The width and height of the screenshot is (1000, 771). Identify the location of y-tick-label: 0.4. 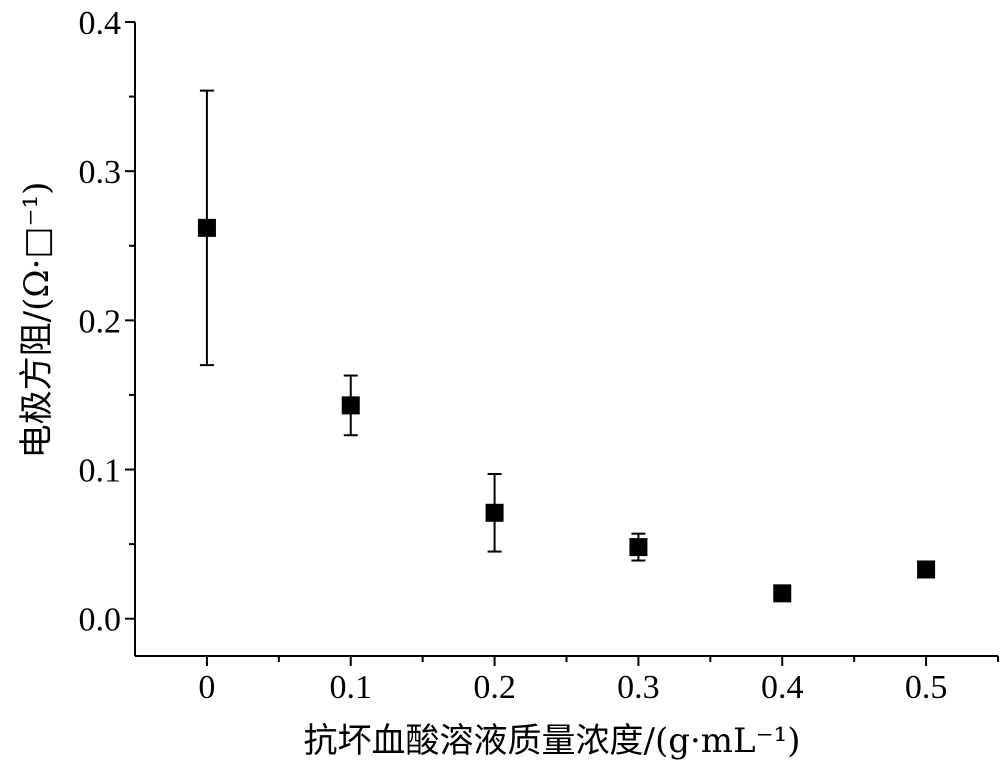
(100, 23).